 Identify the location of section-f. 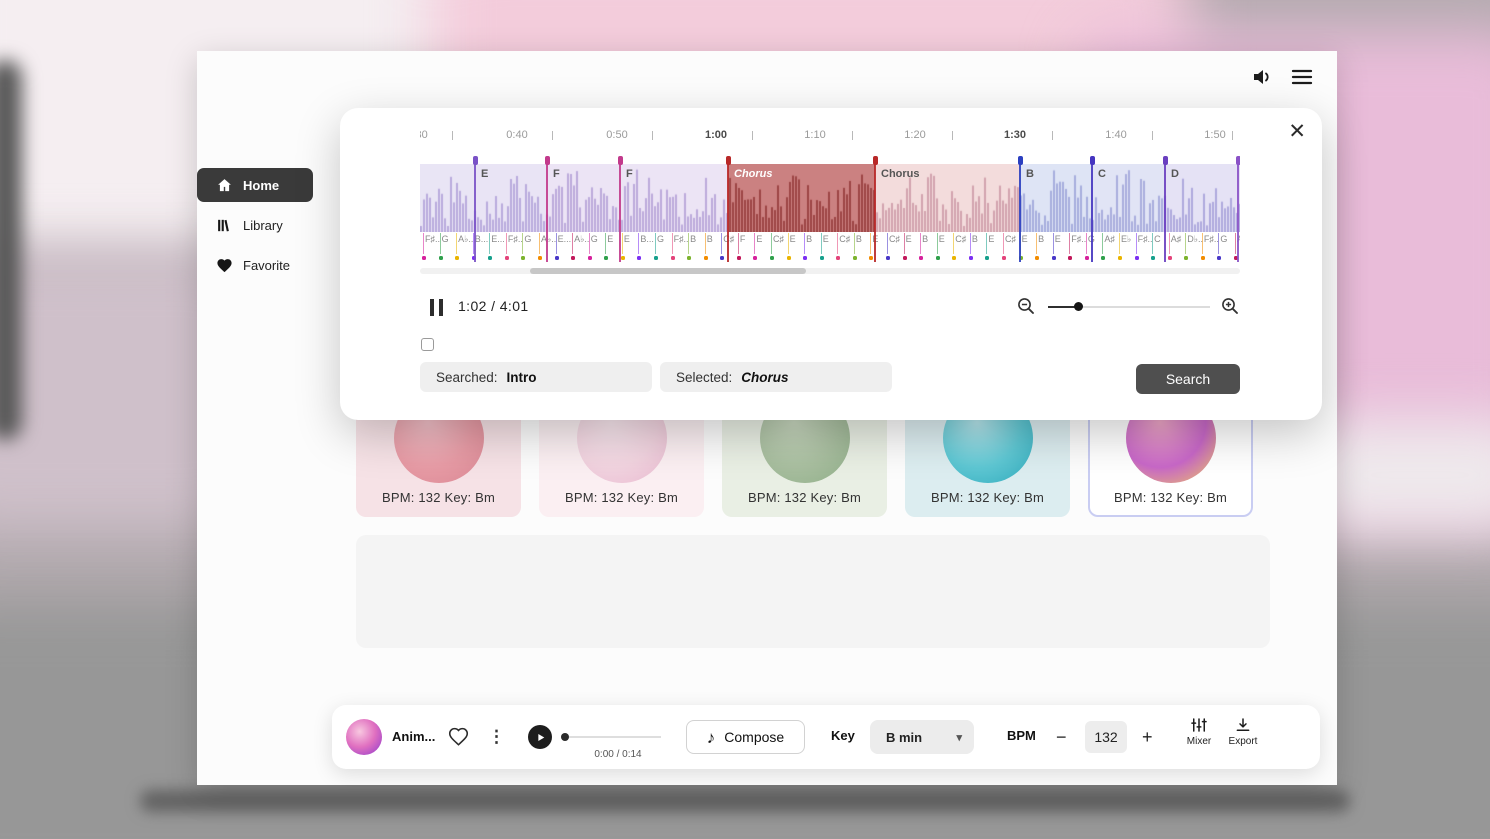
(674, 198).